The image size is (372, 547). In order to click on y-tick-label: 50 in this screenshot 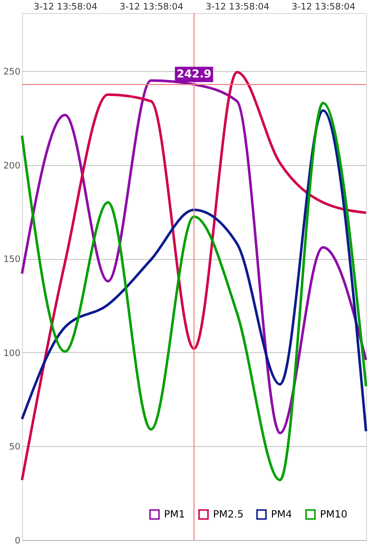, I will do `click(15, 447)`.